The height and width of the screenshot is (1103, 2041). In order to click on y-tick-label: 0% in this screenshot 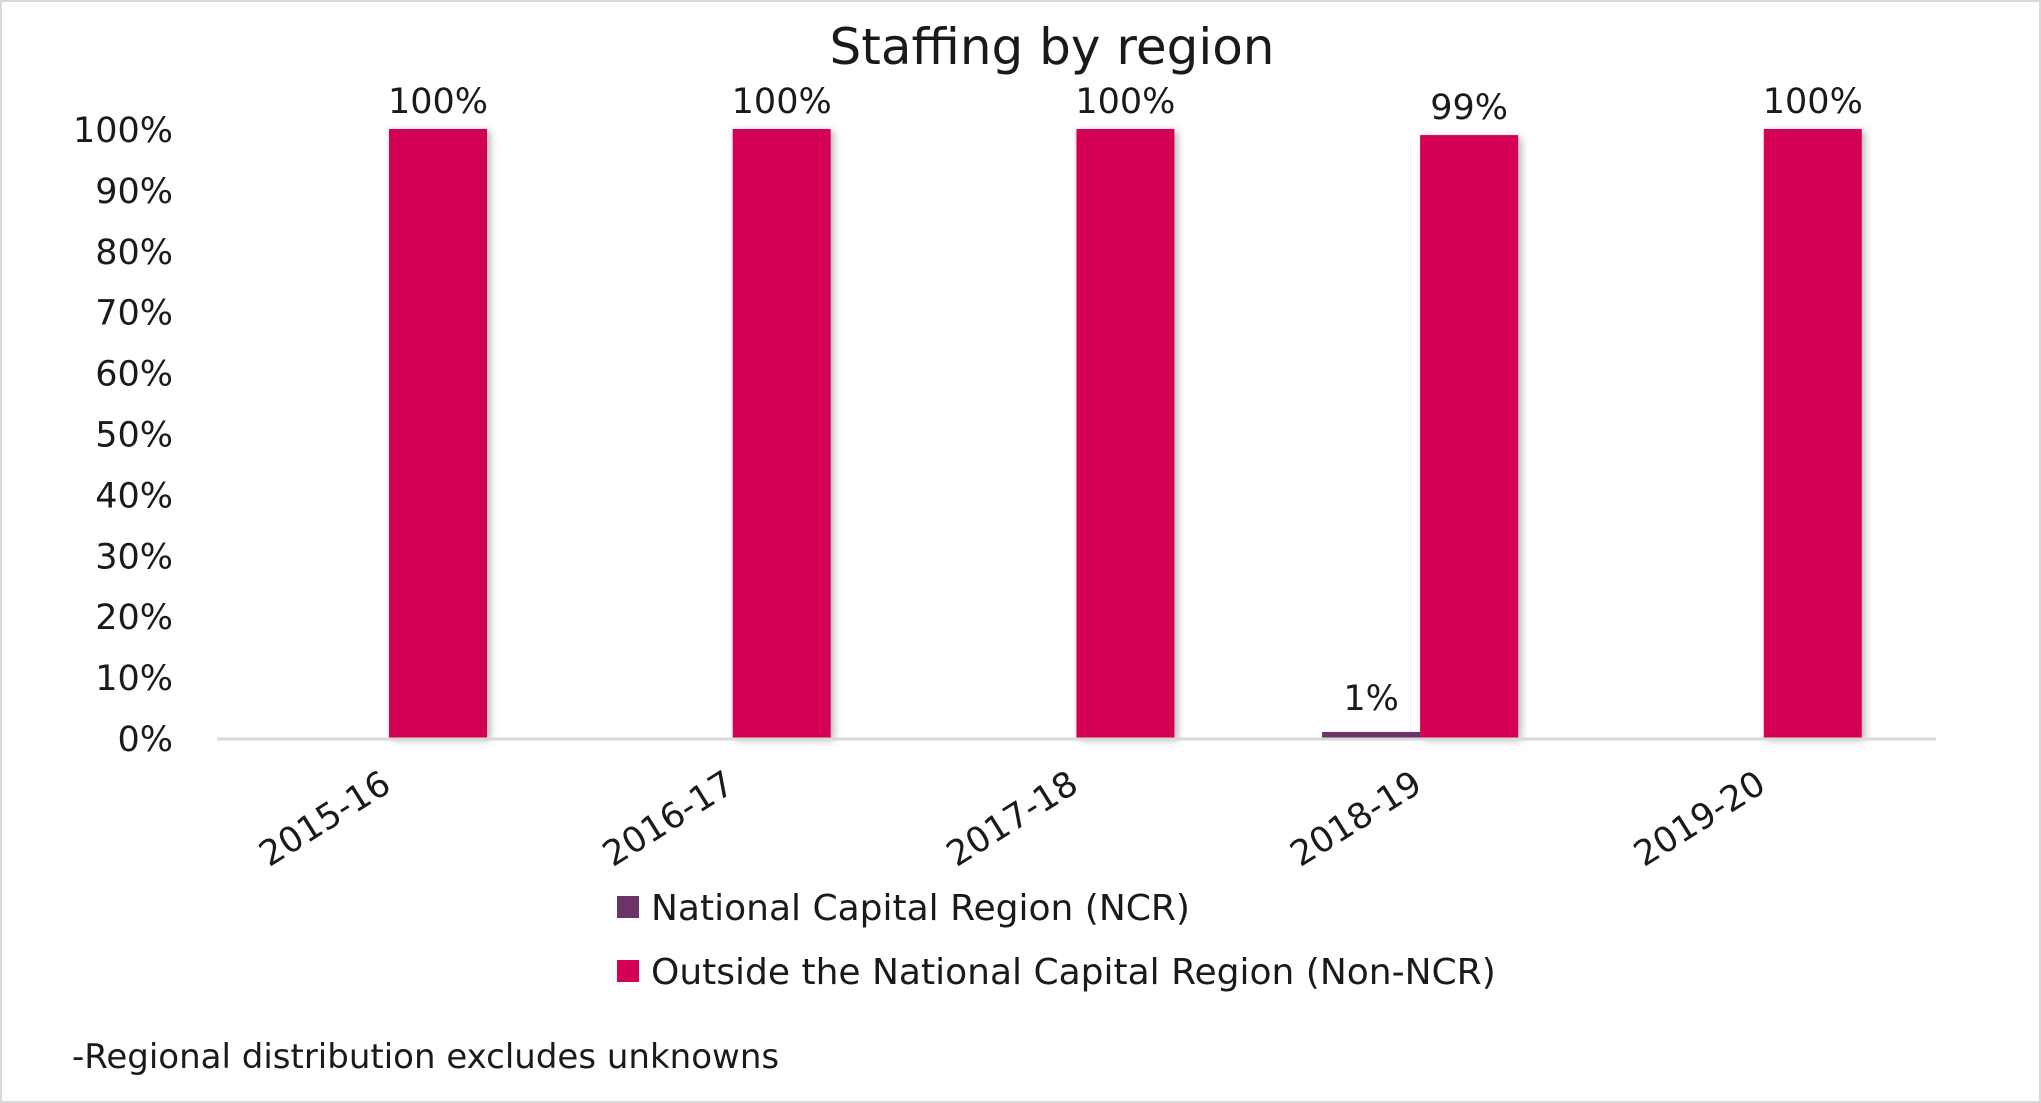, I will do `click(145, 740)`.